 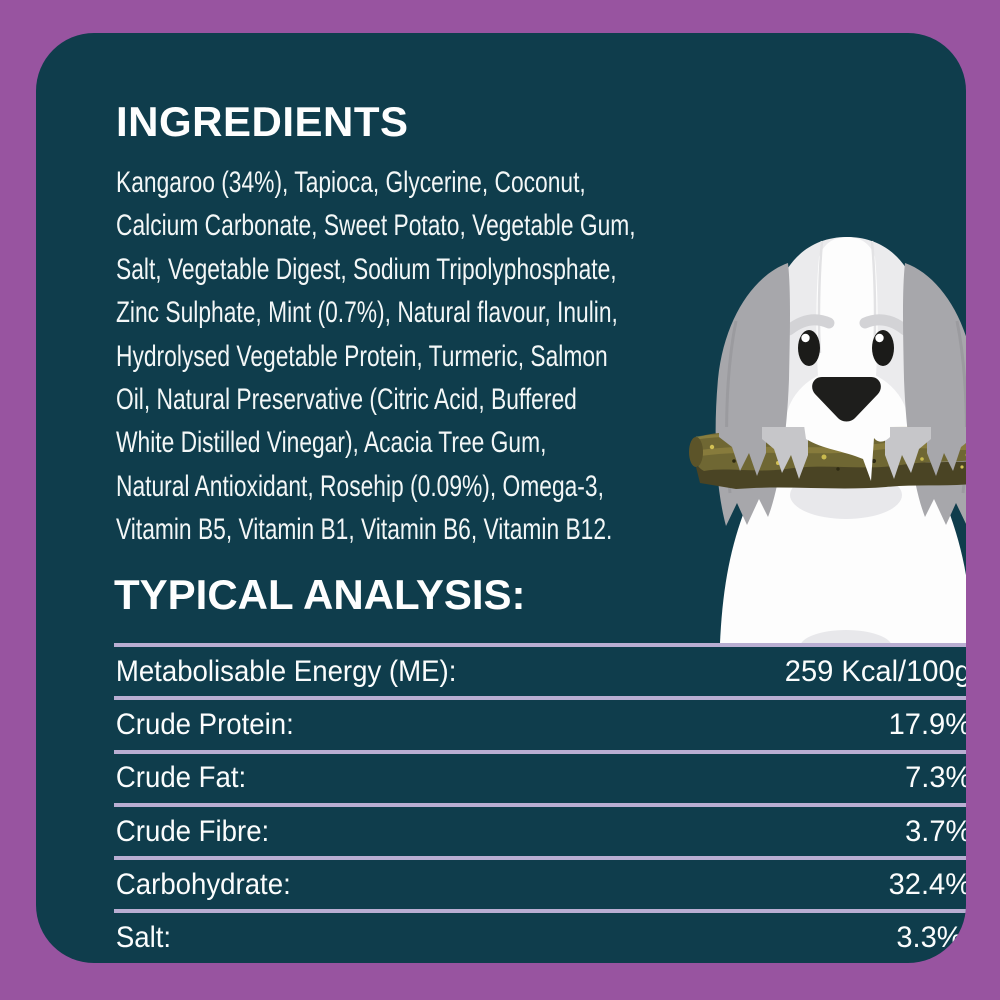 I want to click on analysis-row-value: 7.3%, so click(x=935, y=778).